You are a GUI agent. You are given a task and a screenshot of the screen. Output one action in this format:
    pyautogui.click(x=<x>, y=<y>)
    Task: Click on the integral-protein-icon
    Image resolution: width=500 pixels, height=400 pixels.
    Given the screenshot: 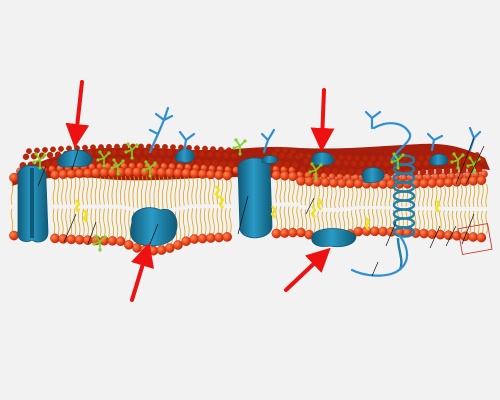 What is the action you would take?
    pyautogui.click(x=154, y=227)
    